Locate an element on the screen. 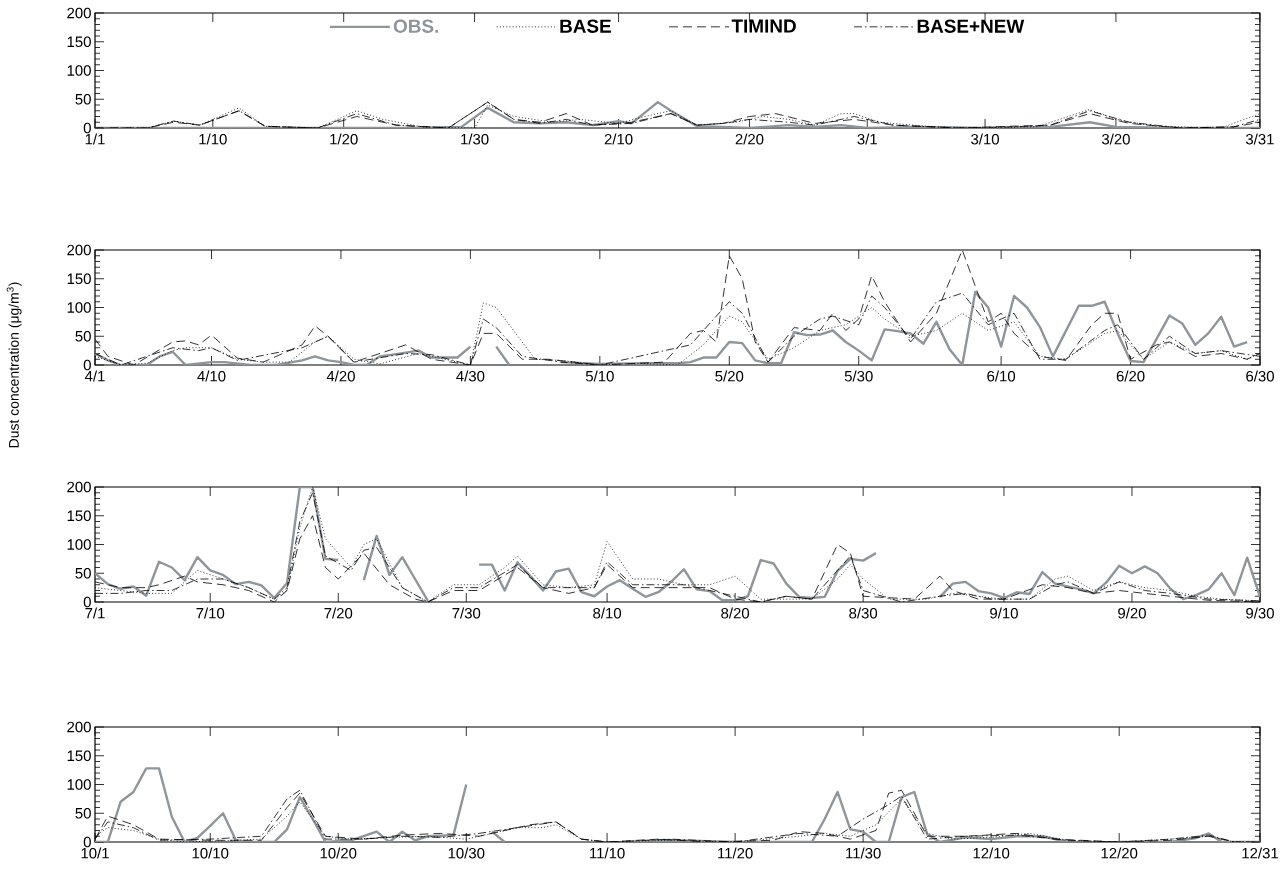 This screenshot has height=877, width=1287. x-tick-label: 11/10 is located at coordinates (607, 853).